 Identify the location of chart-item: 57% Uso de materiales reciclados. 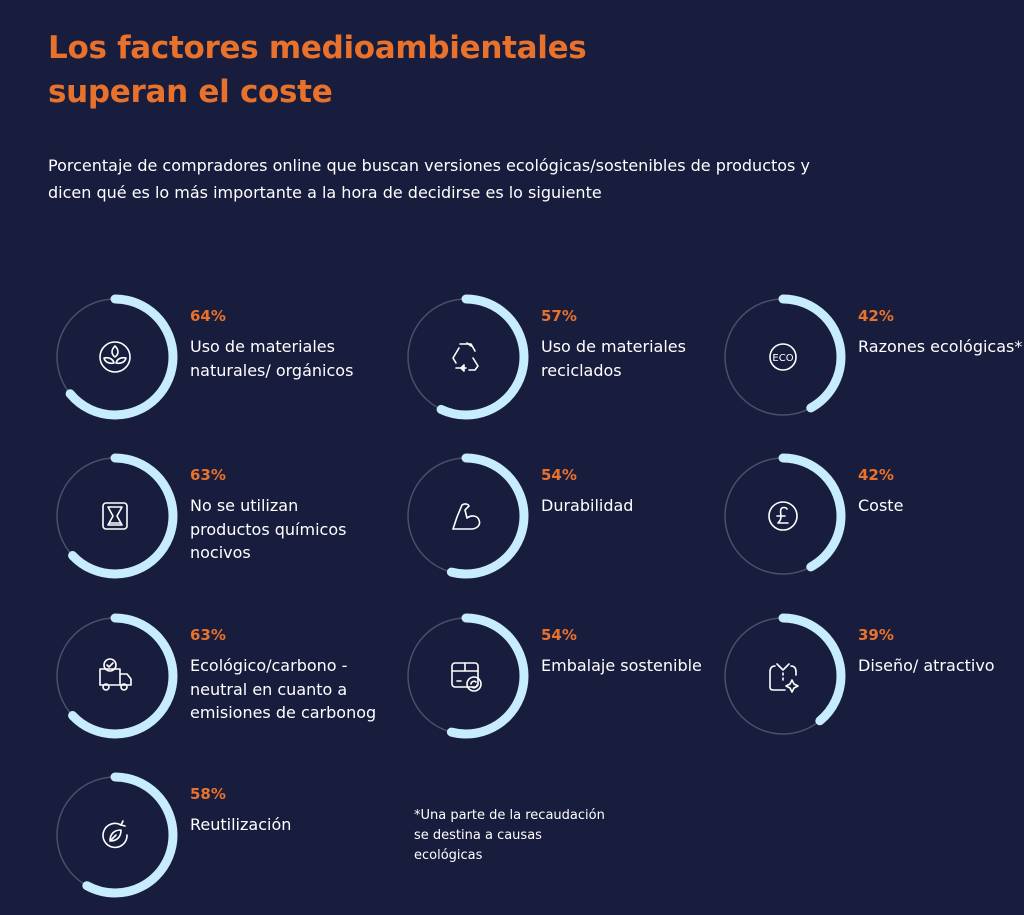
(566, 362).